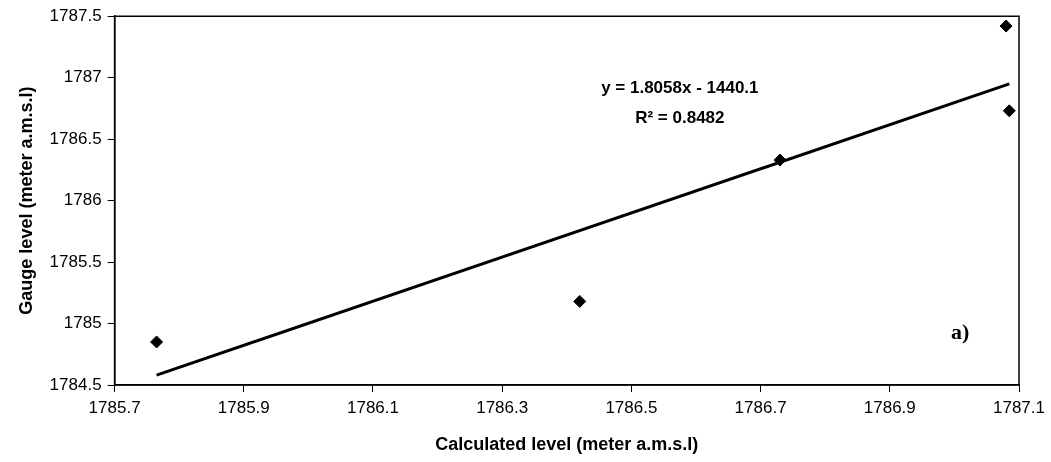 The width and height of the screenshot is (1051, 462). Describe the element at coordinates (373, 407) in the screenshot. I see `x-tick-label: 1786.1` at that location.